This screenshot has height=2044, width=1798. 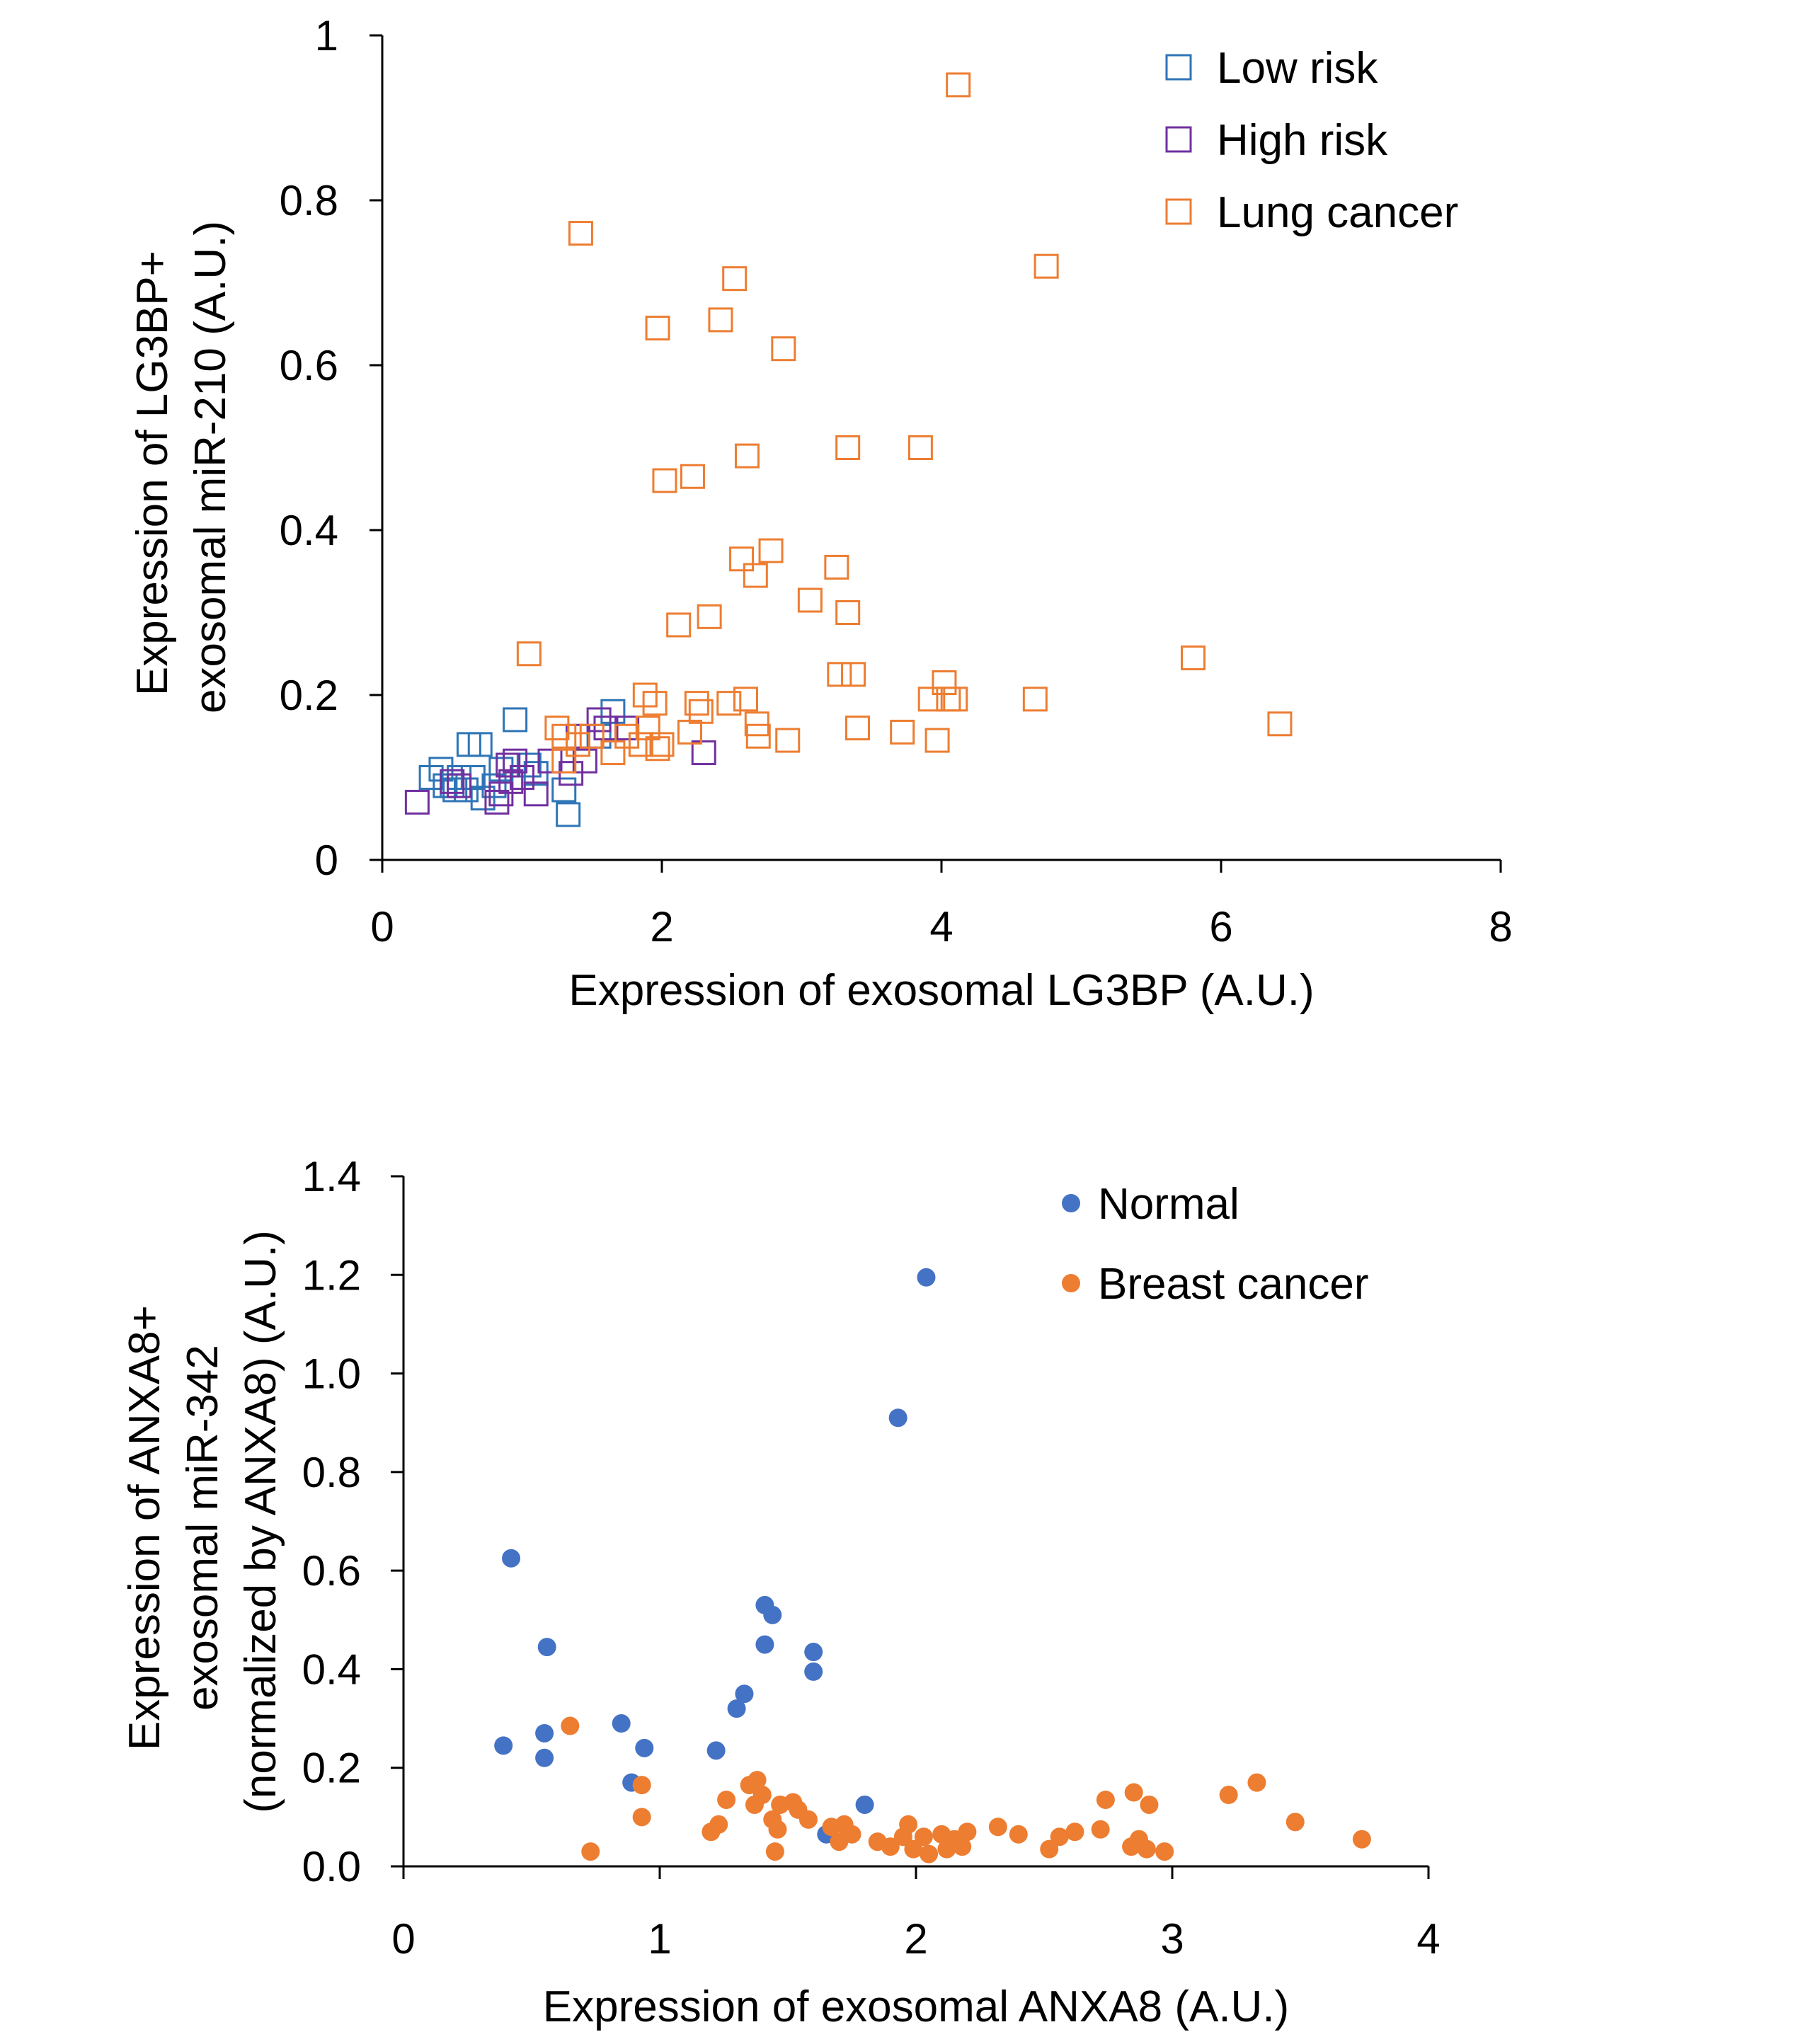 I want to click on legend-marker-lung-cancer, so click(x=1178, y=211).